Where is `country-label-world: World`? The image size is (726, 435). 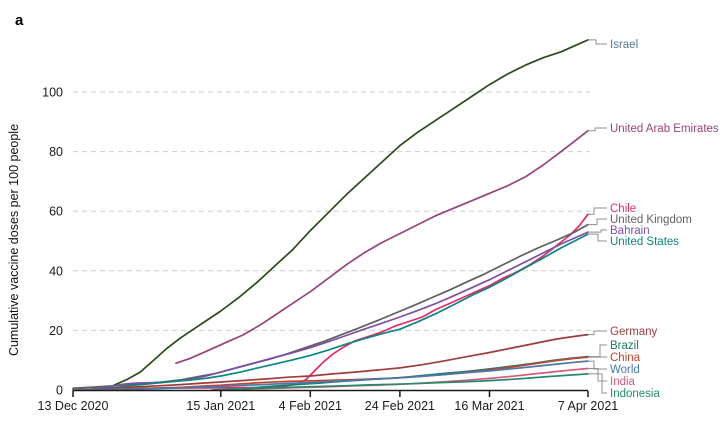 country-label-world: World is located at coordinates (625, 370).